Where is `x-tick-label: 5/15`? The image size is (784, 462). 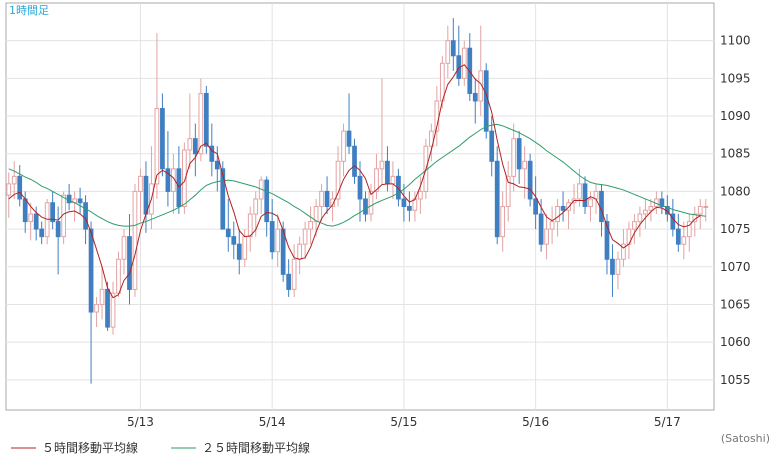 x-tick-label: 5/15 is located at coordinates (403, 422).